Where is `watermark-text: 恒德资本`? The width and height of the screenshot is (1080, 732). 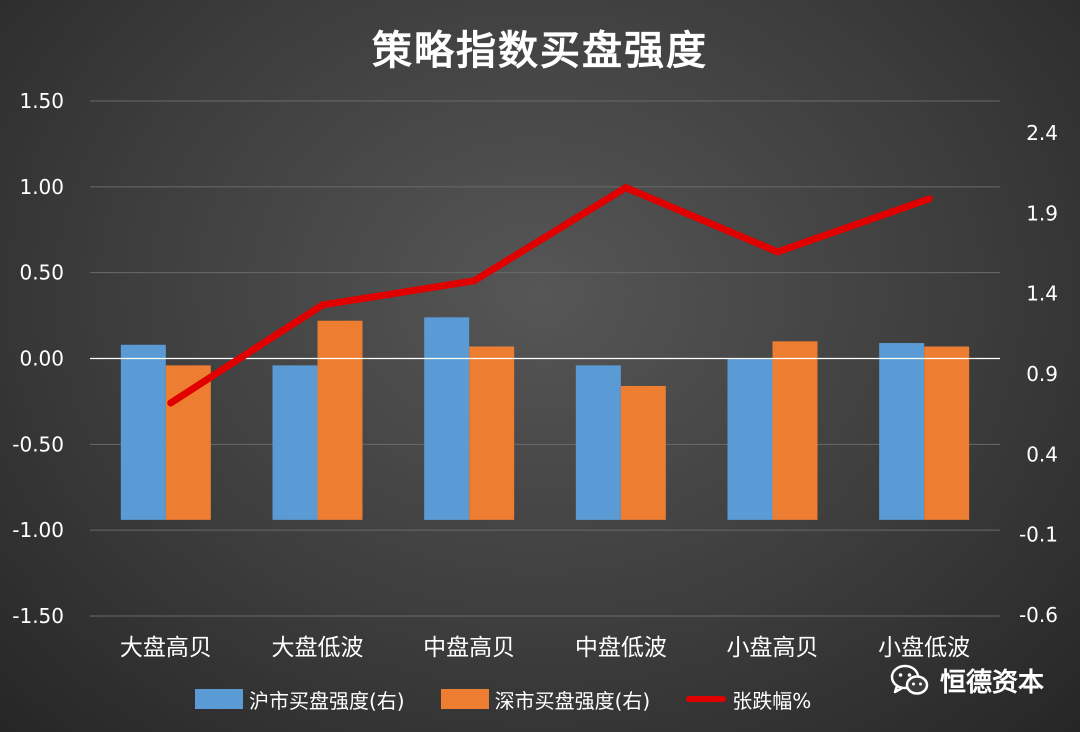 watermark-text: 恒德资本 is located at coordinates (992, 683).